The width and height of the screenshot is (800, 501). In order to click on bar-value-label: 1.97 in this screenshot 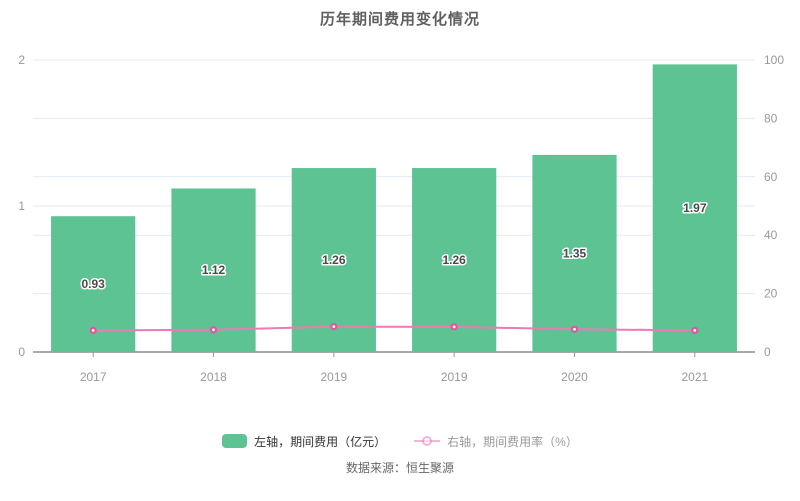, I will do `click(695, 208)`.